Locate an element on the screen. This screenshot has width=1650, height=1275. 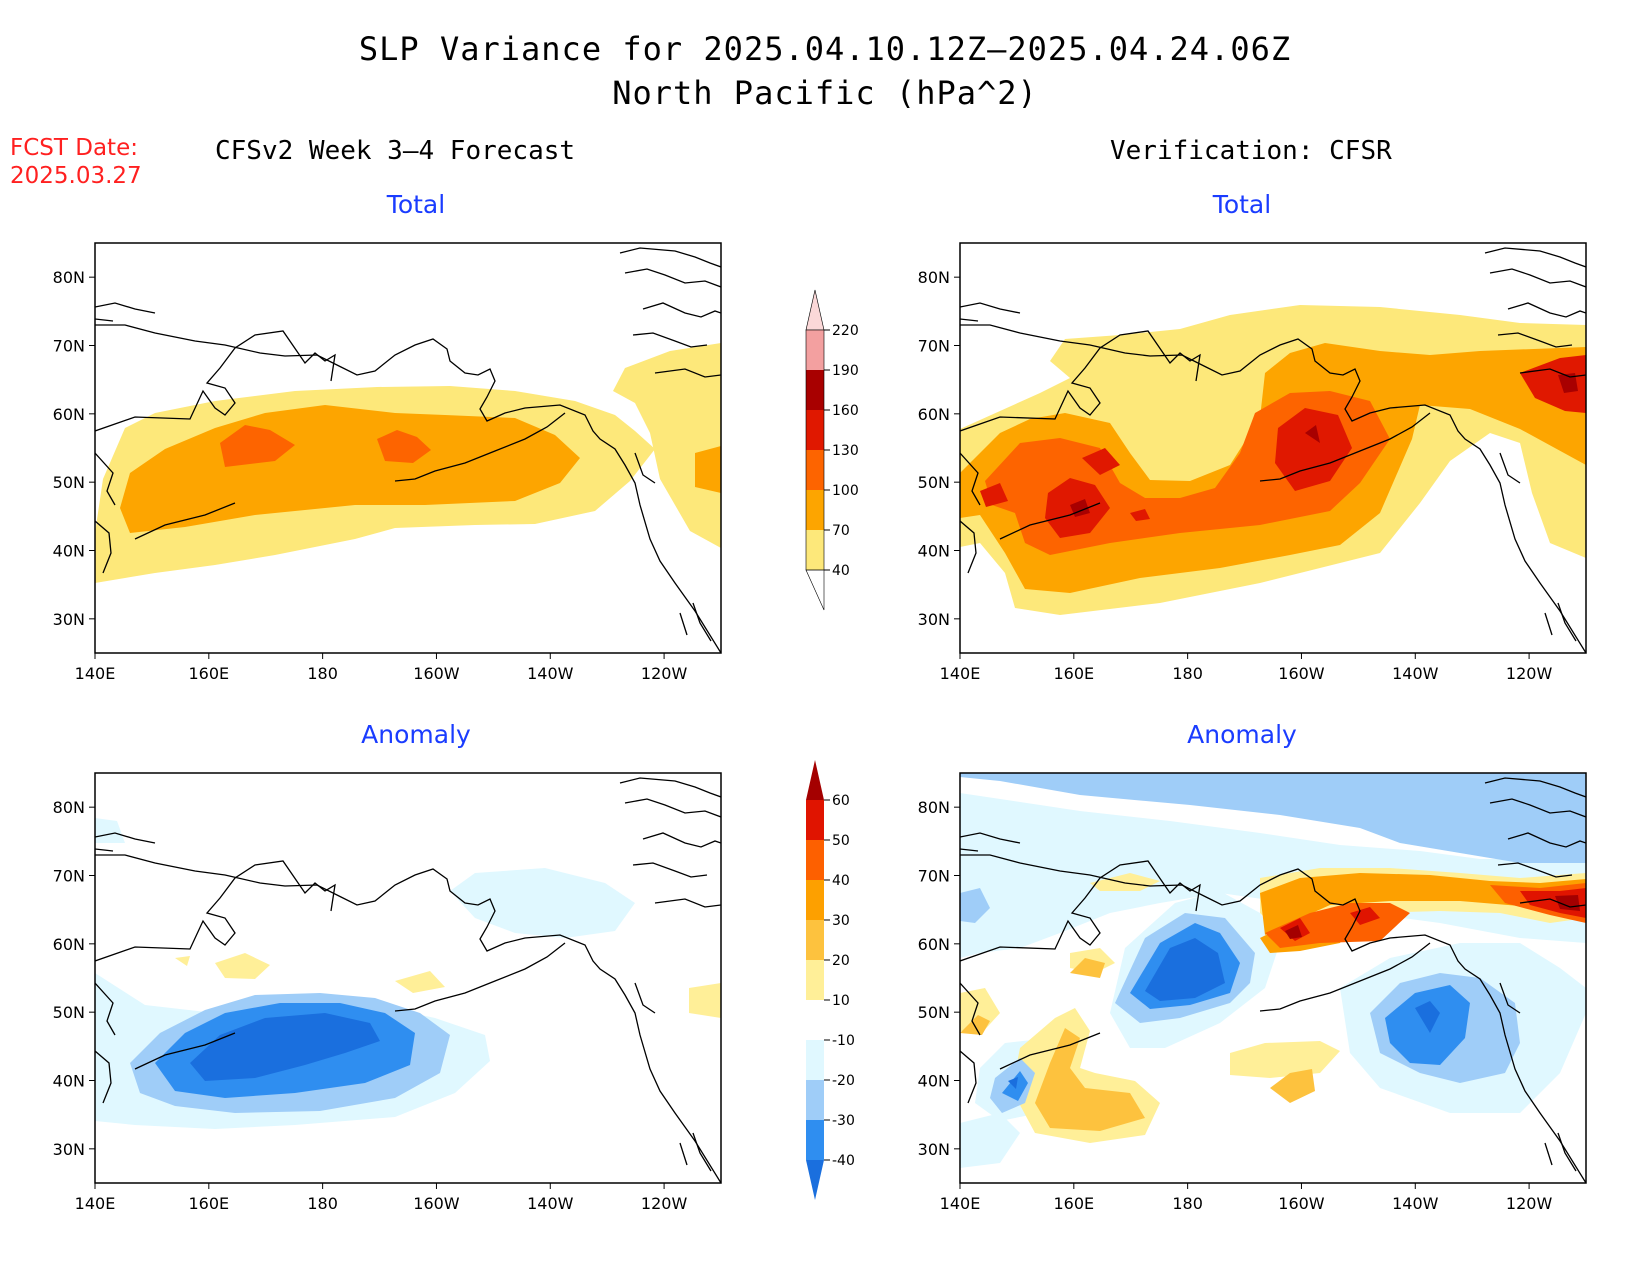
colorbar-anomaly-top-triangle is located at coordinates (815, 780).